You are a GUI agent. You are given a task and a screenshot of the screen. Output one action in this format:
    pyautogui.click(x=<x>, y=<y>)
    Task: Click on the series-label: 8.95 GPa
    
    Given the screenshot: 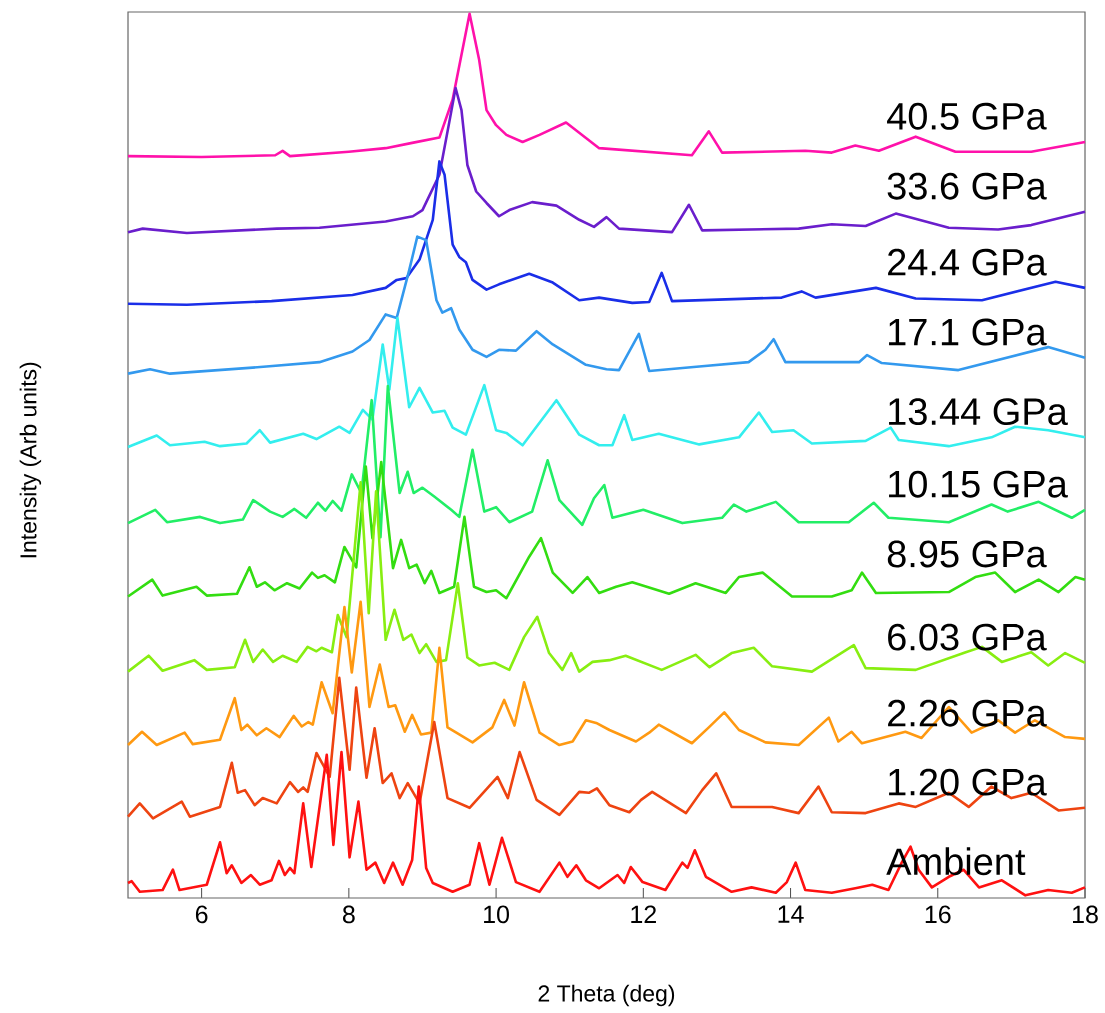 What is the action you would take?
    pyautogui.click(x=967, y=554)
    